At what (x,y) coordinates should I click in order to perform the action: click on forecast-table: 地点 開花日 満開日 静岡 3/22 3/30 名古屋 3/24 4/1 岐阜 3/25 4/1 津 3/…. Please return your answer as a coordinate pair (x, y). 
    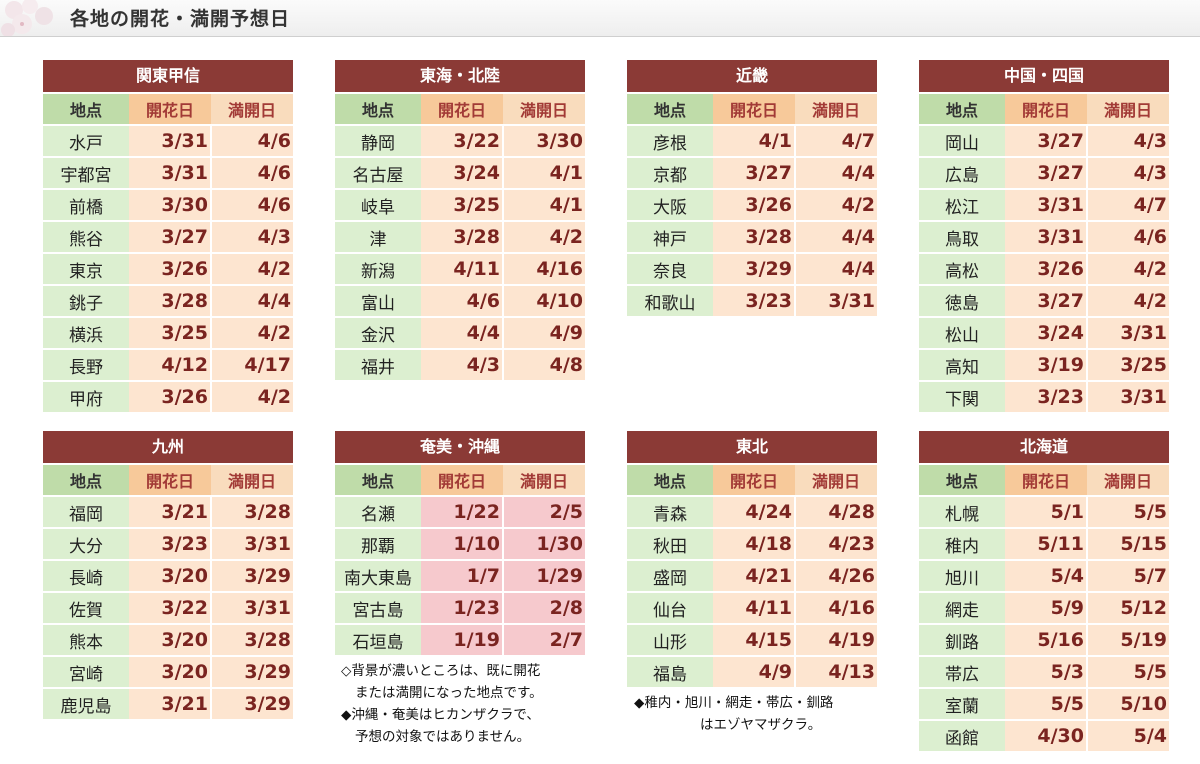
    Looking at the image, I should click on (460, 236).